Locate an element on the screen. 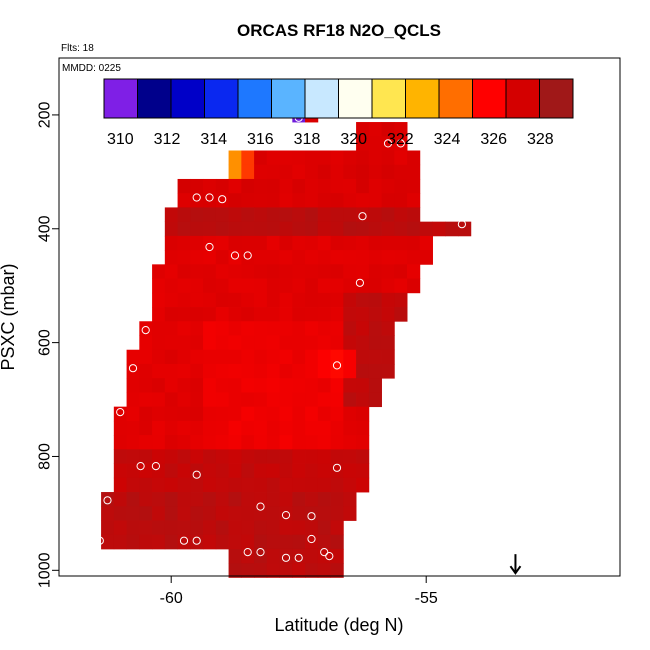 This screenshot has height=650, width=650. colorbar-tick-label: 312 is located at coordinates (167, 139).